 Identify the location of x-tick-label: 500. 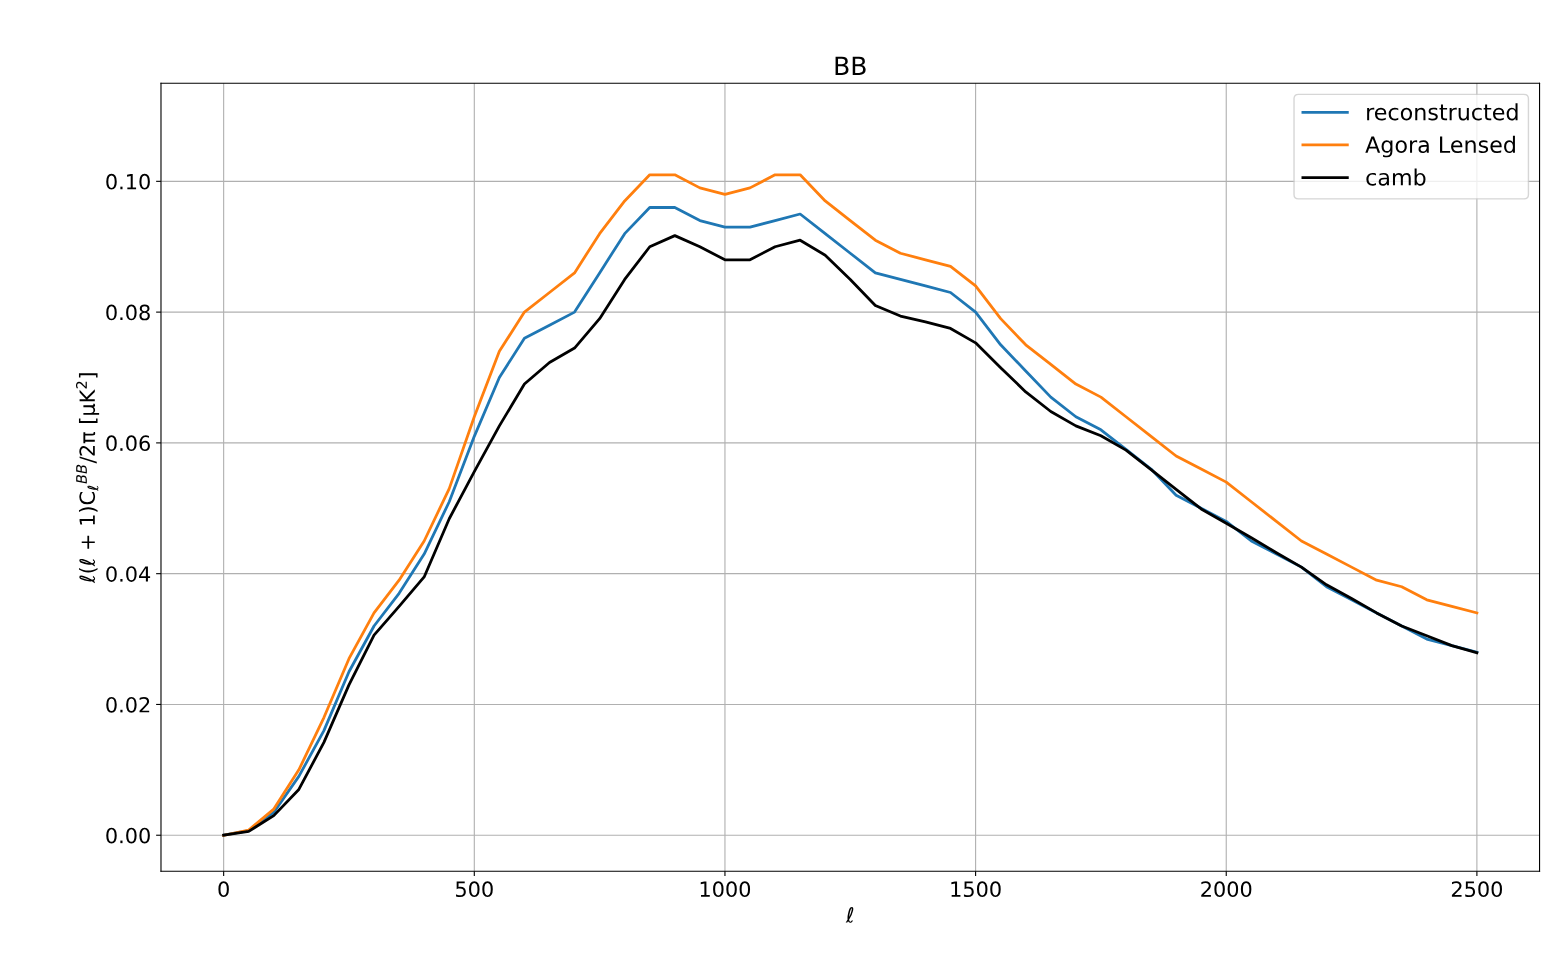
(474, 889).